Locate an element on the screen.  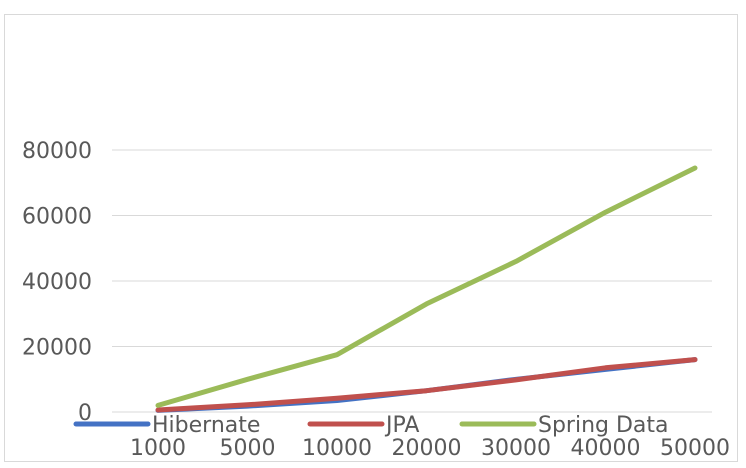
x-axis-ticks: 1000 5000 10000 20000 30000 40000 50000 is located at coordinates (430, 448).